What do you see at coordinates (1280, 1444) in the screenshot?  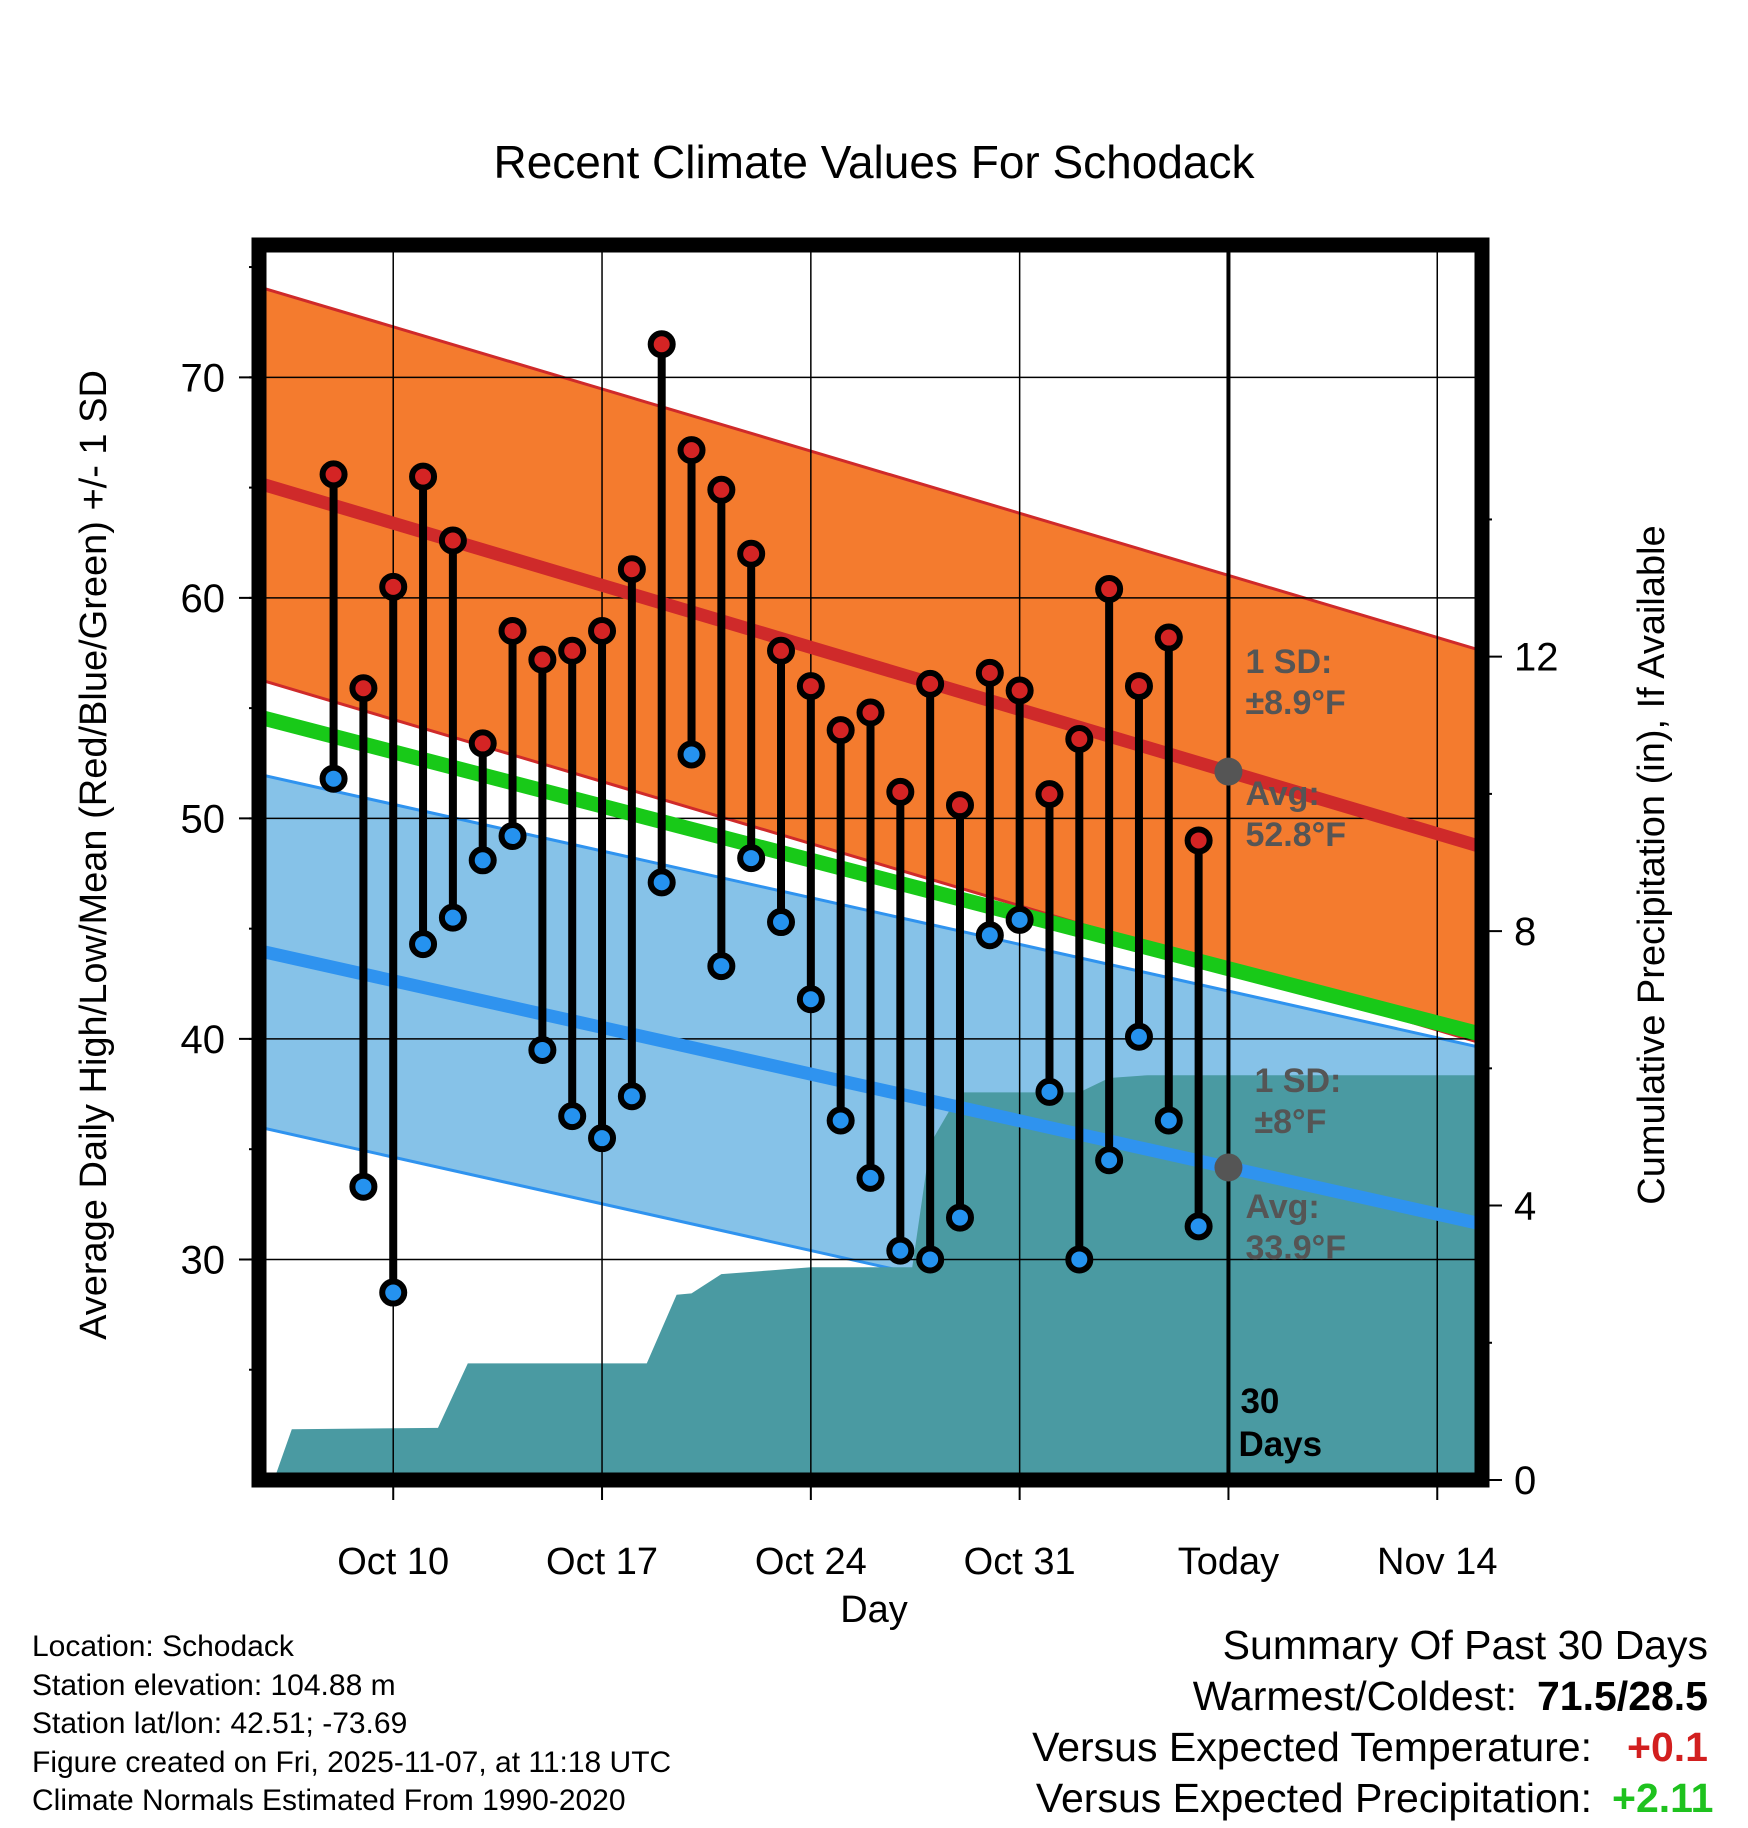 I see `days-label: Days` at bounding box center [1280, 1444].